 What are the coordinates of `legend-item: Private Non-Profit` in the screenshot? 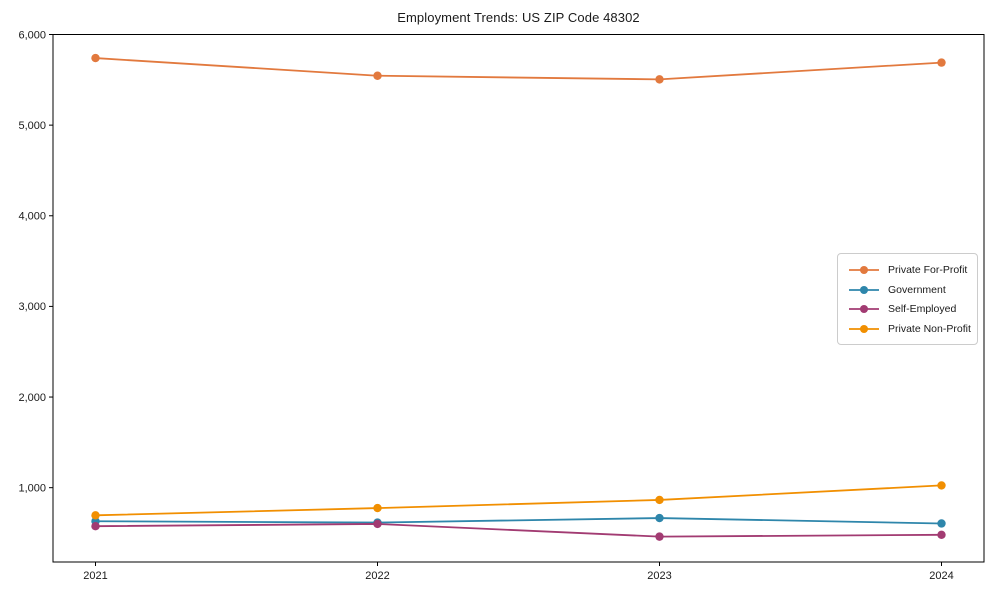 It's located at (907, 329).